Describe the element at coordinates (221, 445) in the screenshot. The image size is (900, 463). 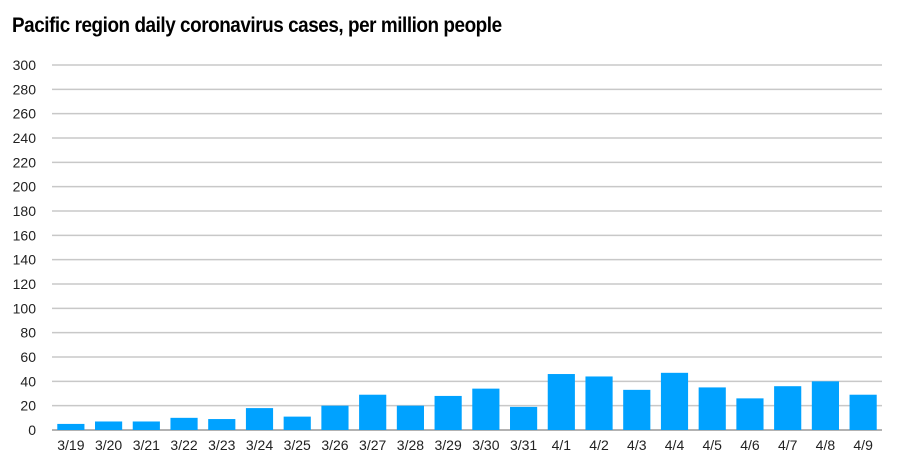
I see `x-tick-label: 3/23` at that location.